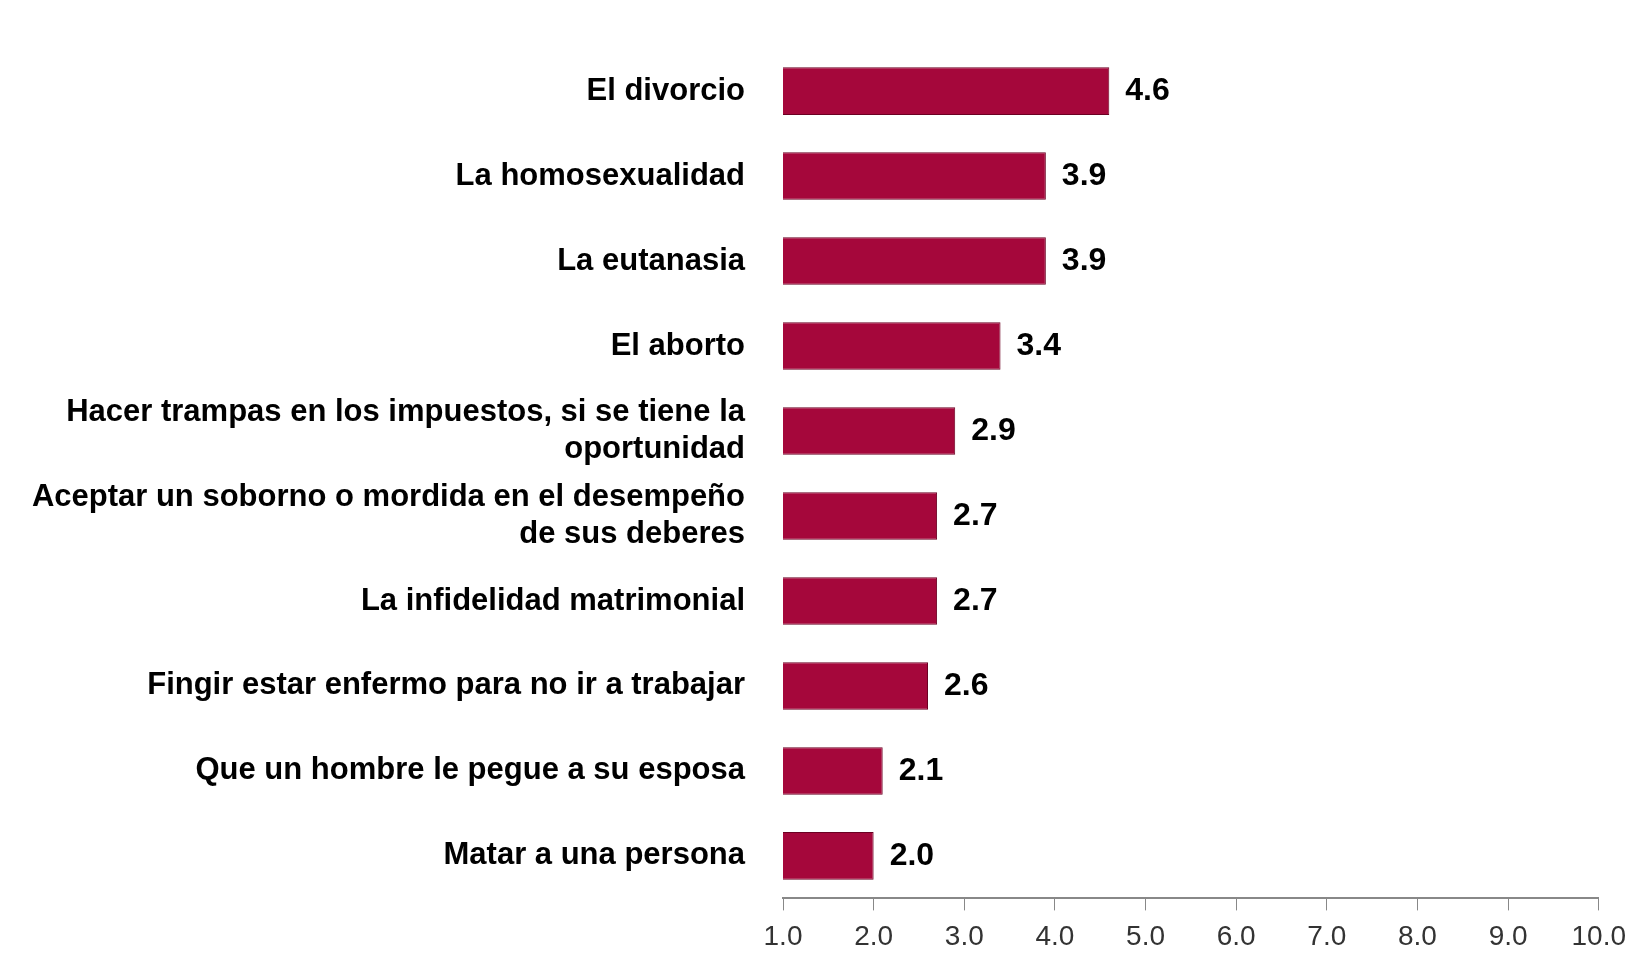 This screenshot has height=968, width=1636. What do you see at coordinates (594, 854) in the screenshot?
I see `y-tick-label: Matar a una persona` at bounding box center [594, 854].